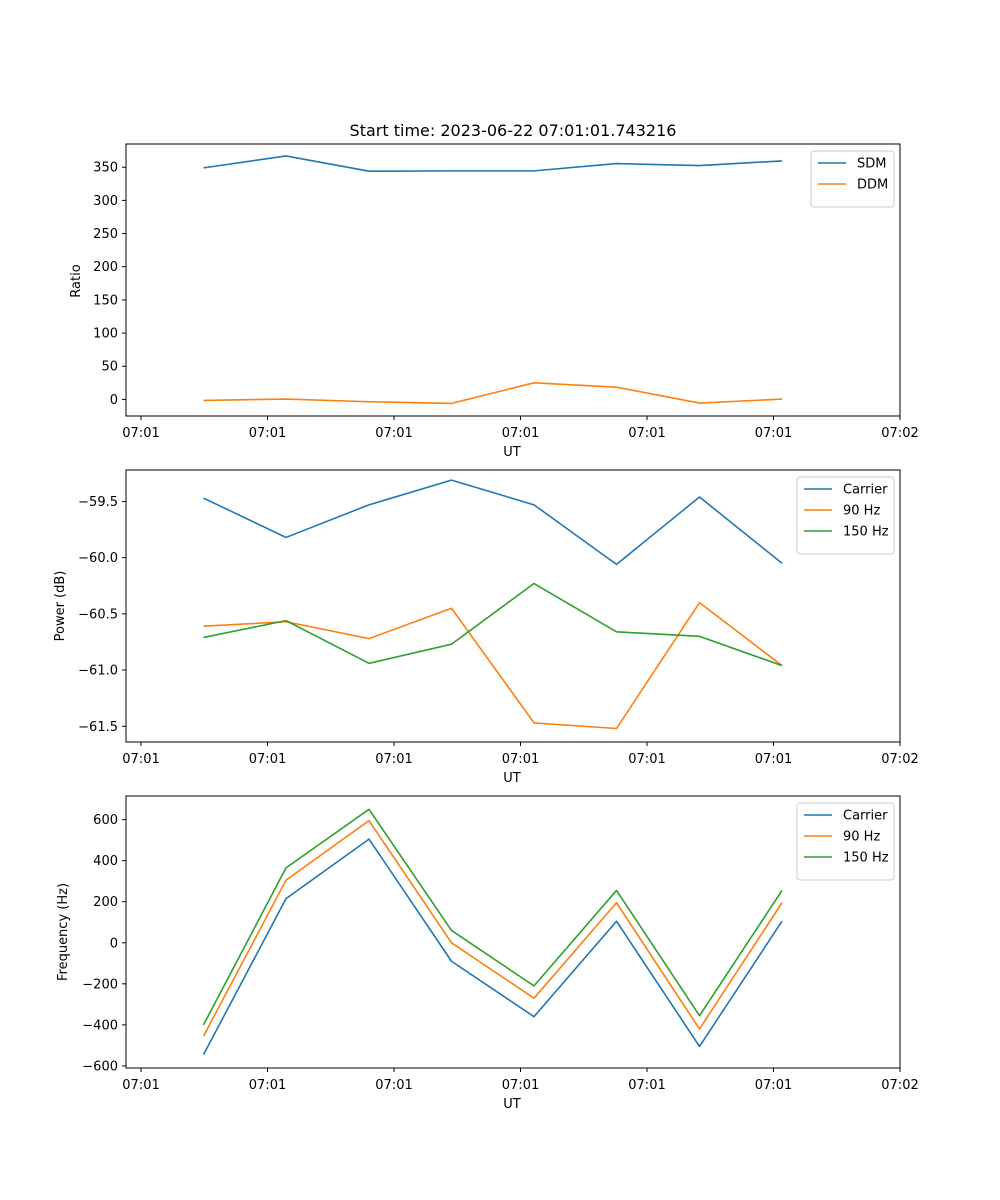  Describe the element at coordinates (100, 984) in the screenshot. I see `y-tick-label: −200` at that location.